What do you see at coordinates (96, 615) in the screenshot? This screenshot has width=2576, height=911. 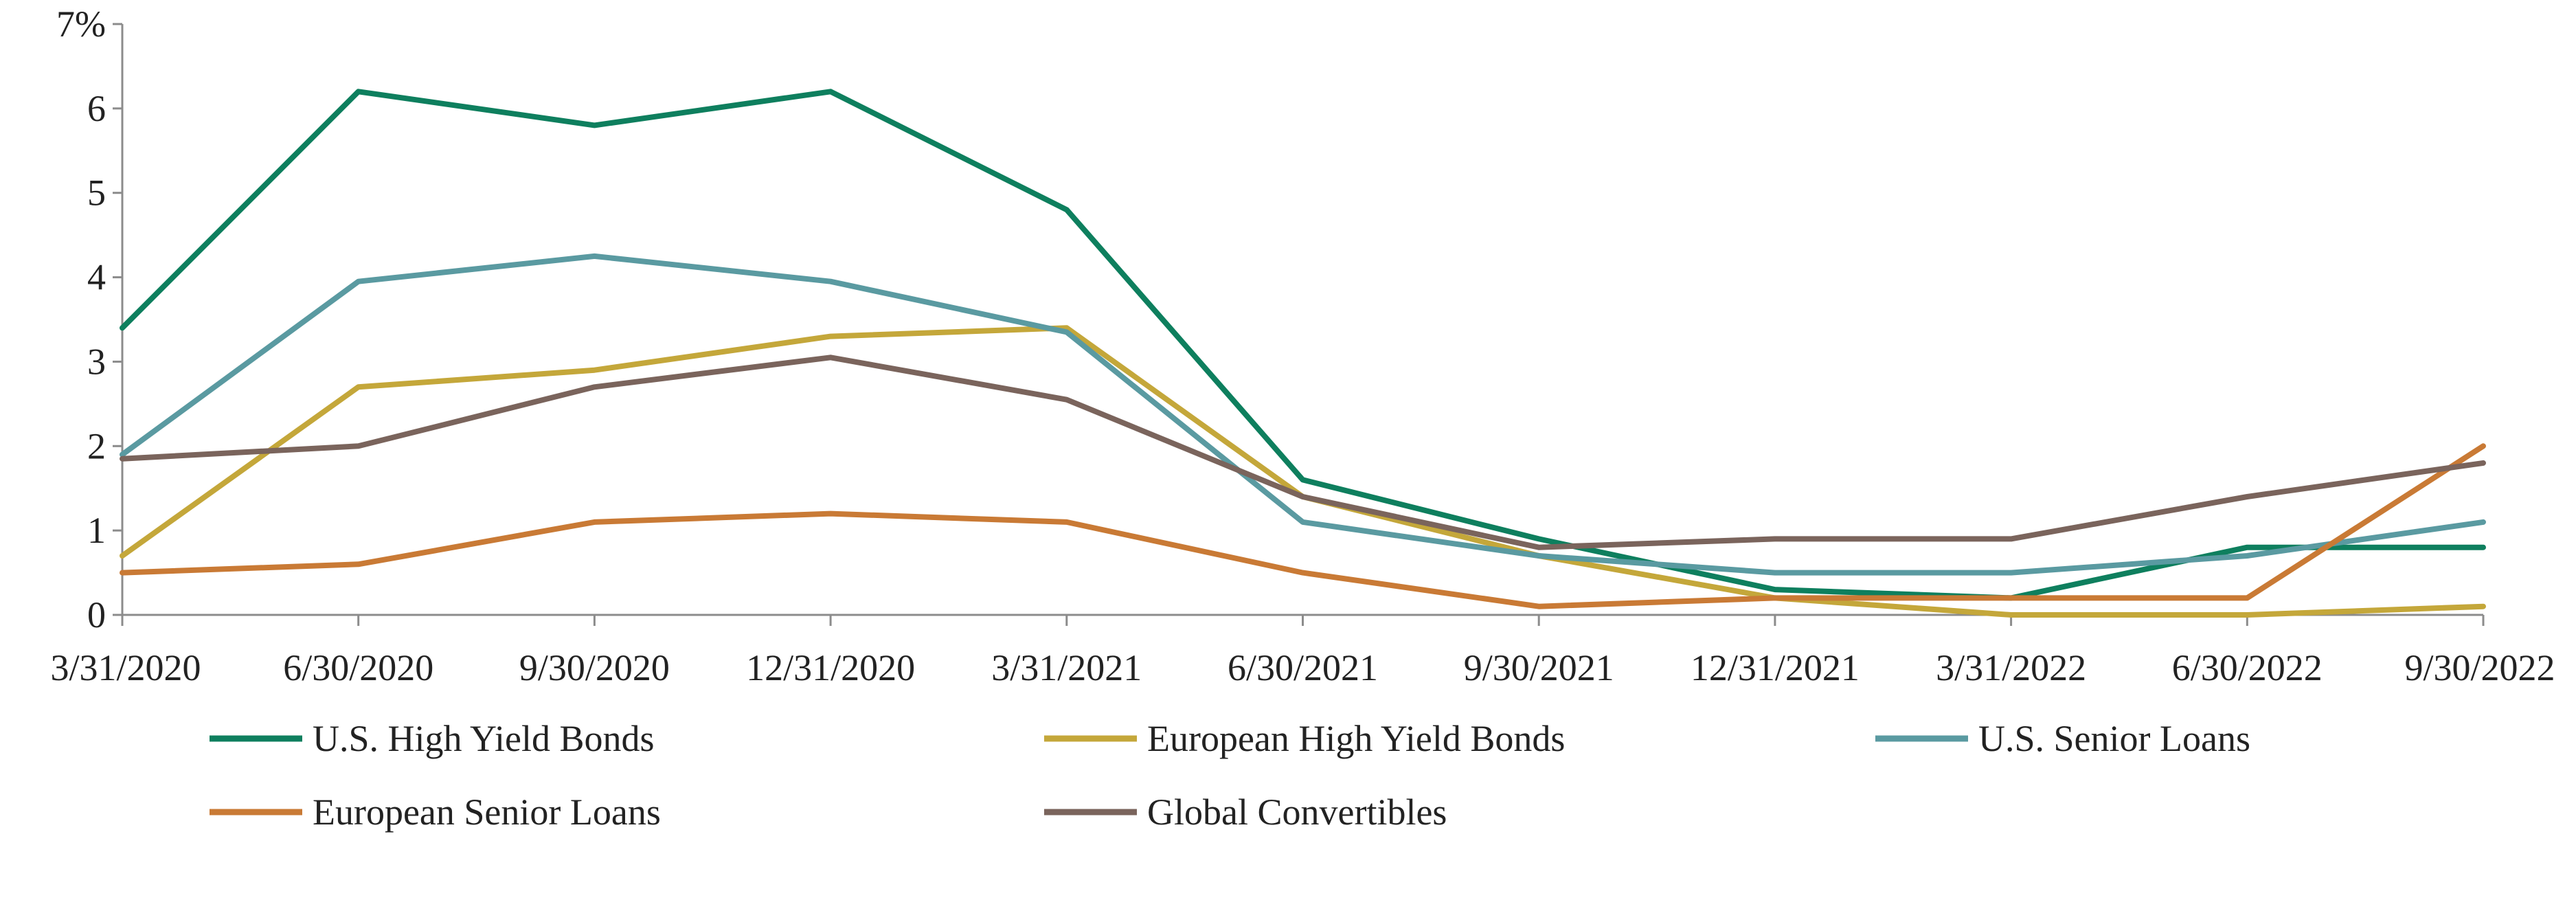 I see `y-tick-label: 0` at bounding box center [96, 615].